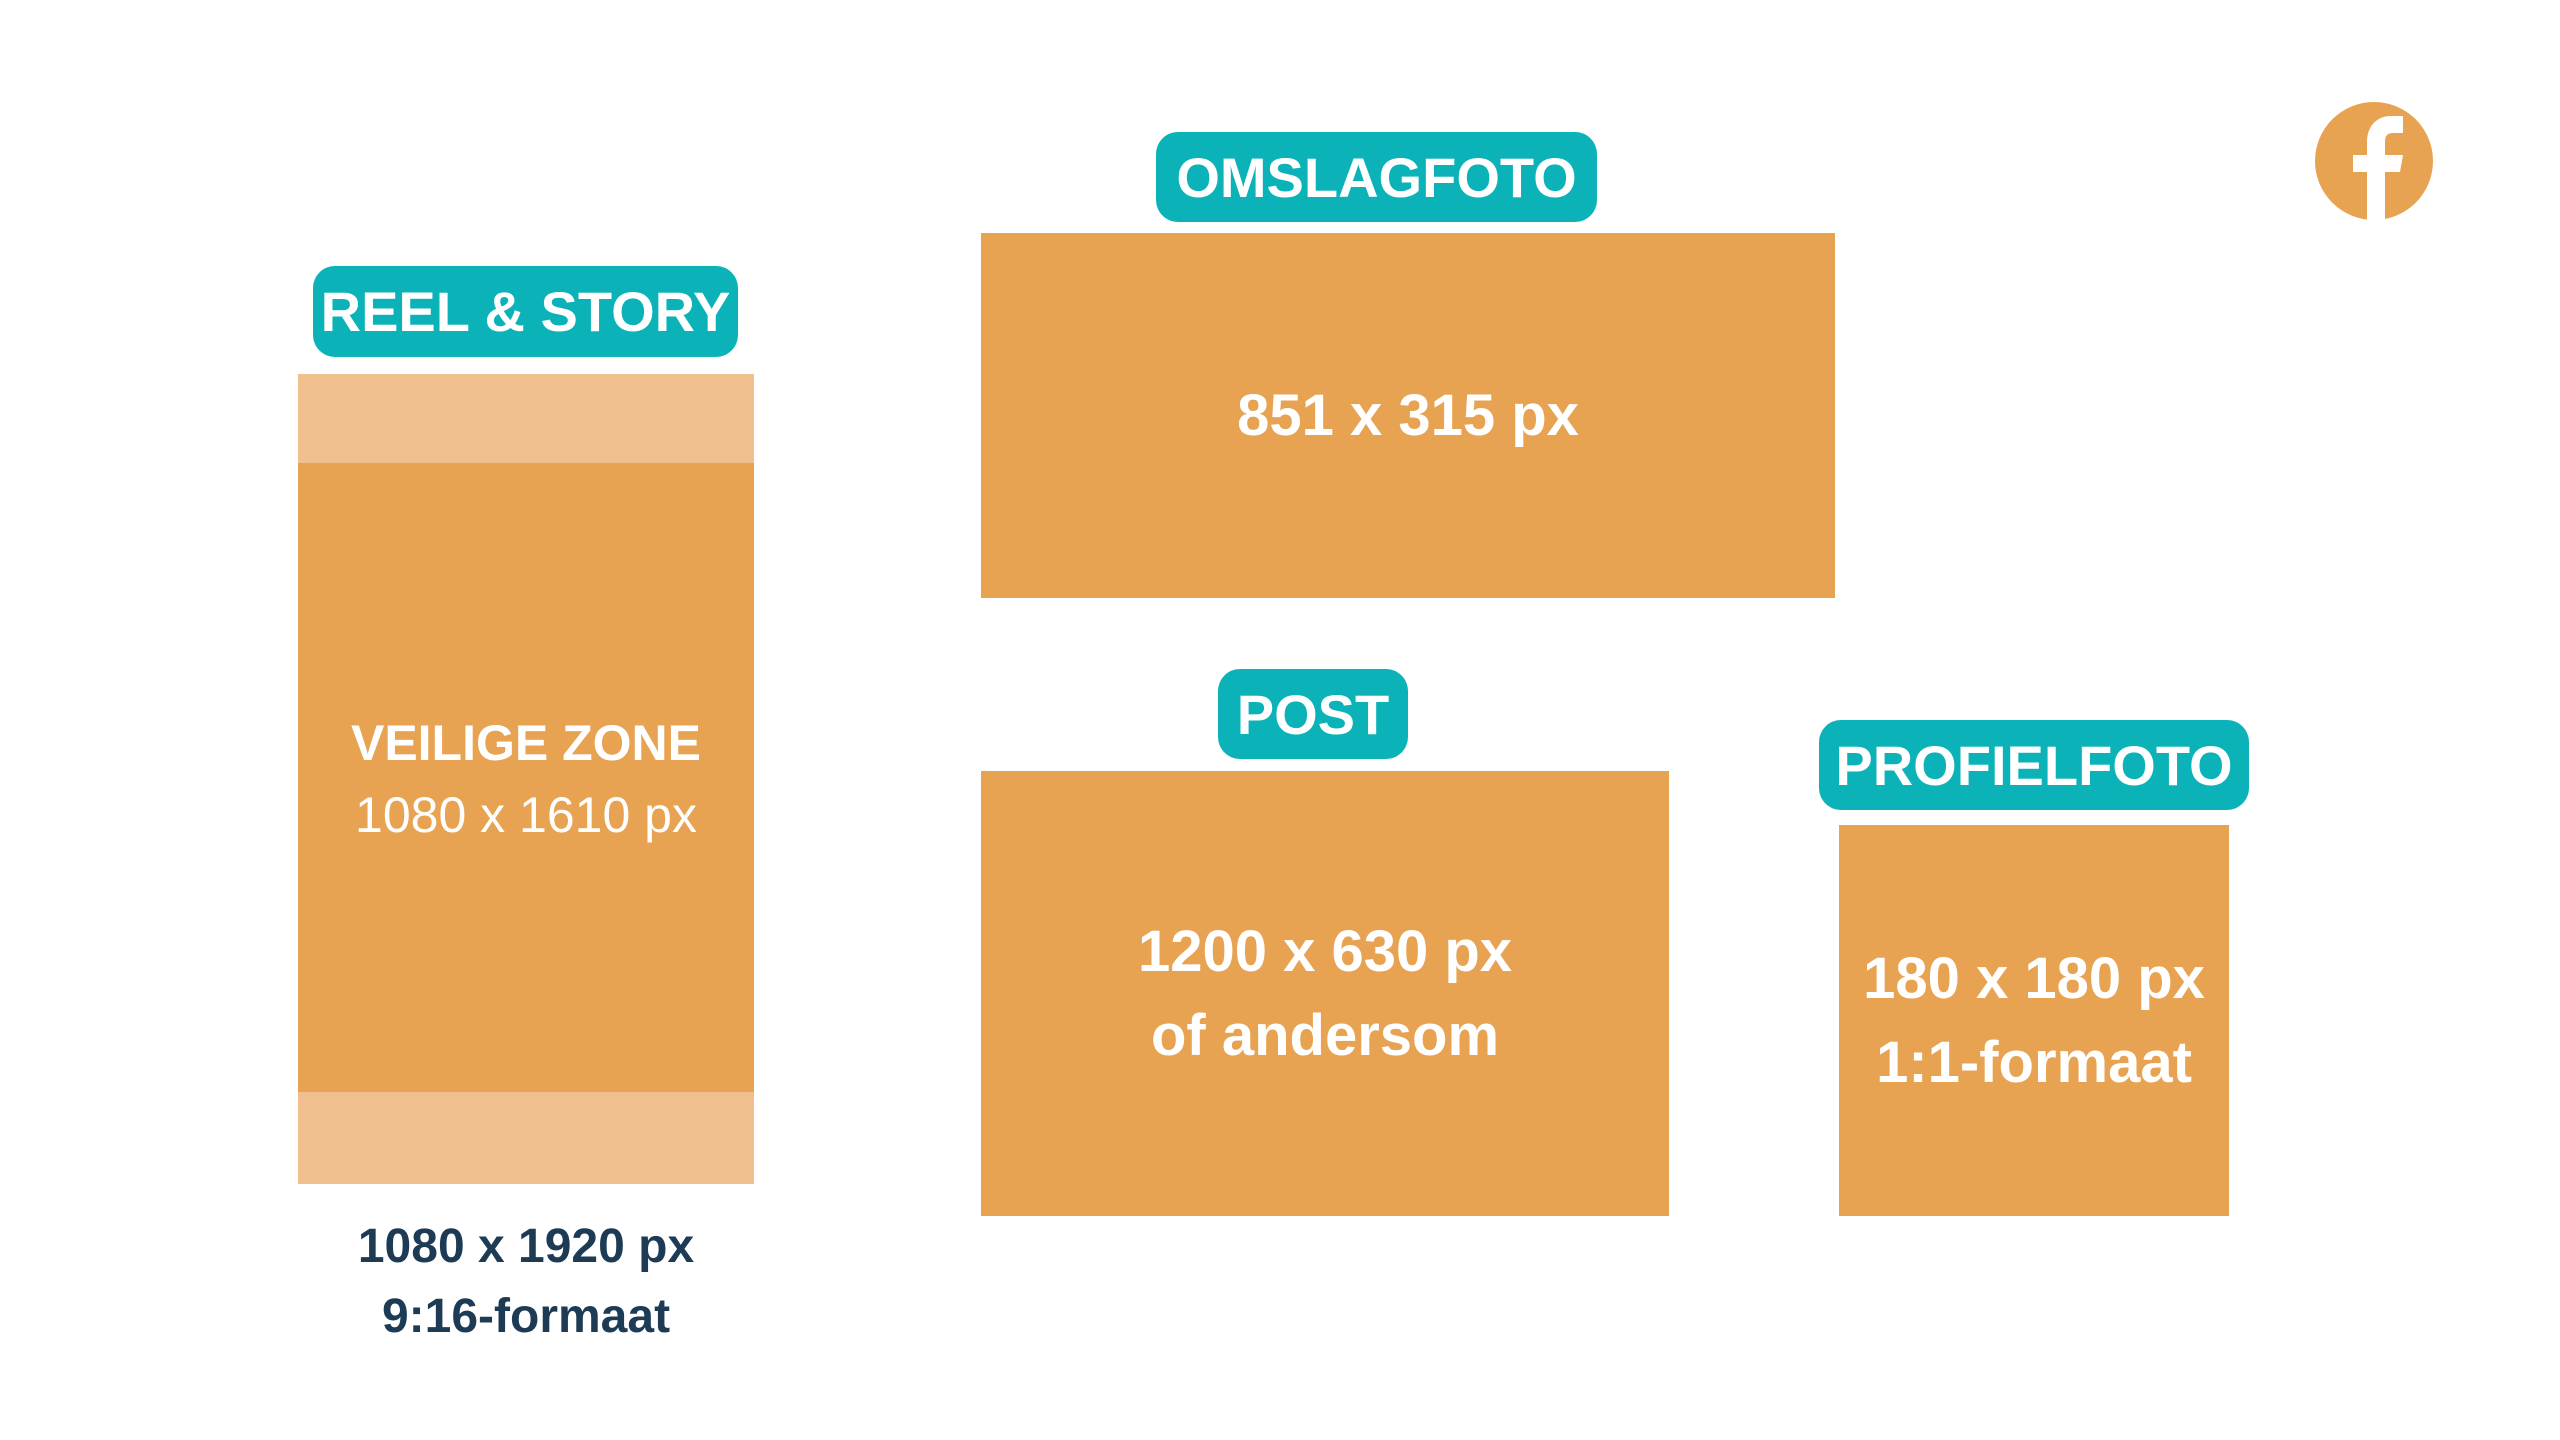  Describe the element at coordinates (2034, 1020) in the screenshot. I see `profile-photo-box: 180 x 180 px 1:1-formaat` at that location.